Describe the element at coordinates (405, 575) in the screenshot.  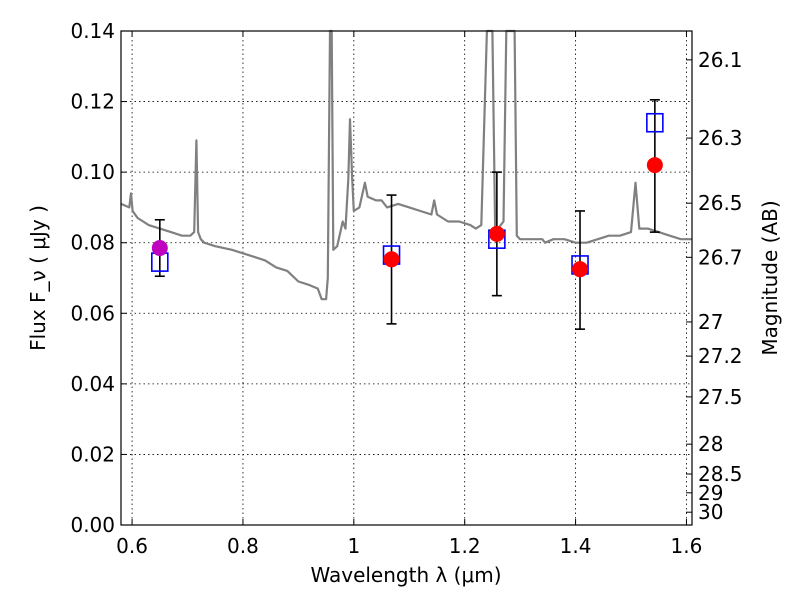
I see `x-axis-label: Wavelength λ (μm)` at that location.